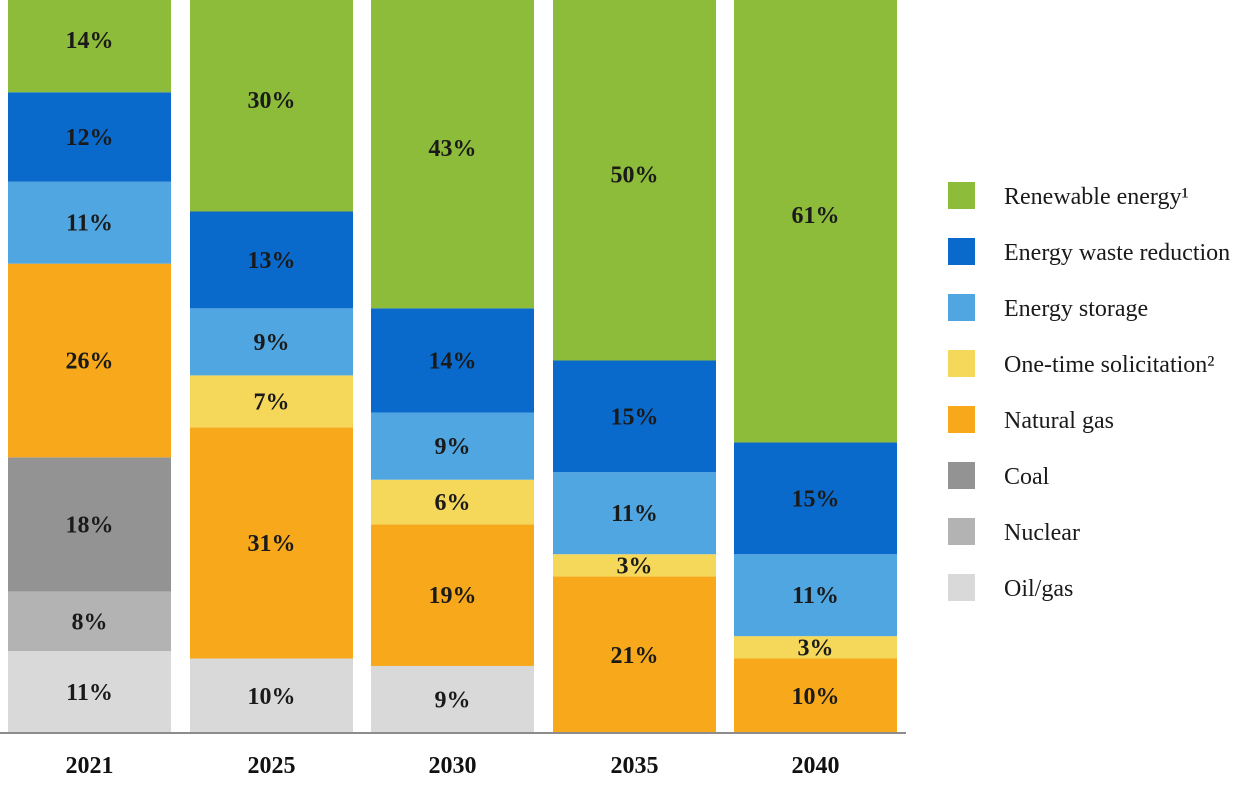 This screenshot has width=1256, height=804. I want to click on data-label-2021-coal: 18%, so click(90, 525).